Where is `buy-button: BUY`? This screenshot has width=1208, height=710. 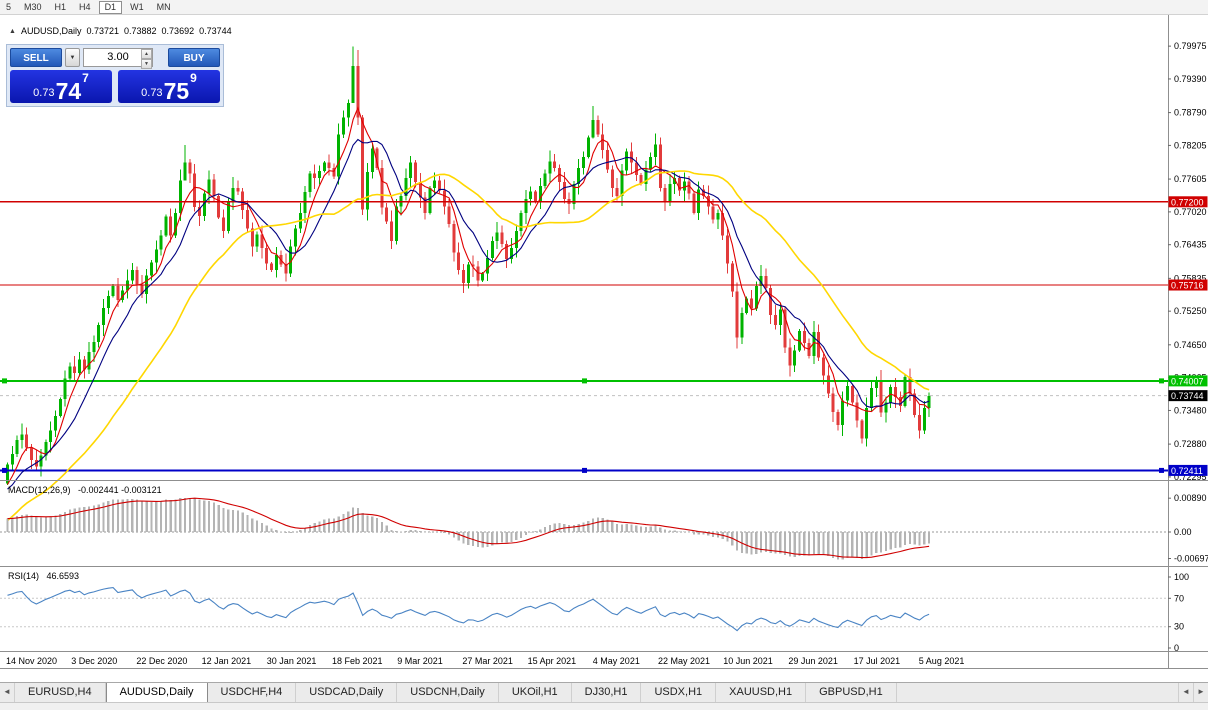 buy-button: BUY is located at coordinates (194, 57).